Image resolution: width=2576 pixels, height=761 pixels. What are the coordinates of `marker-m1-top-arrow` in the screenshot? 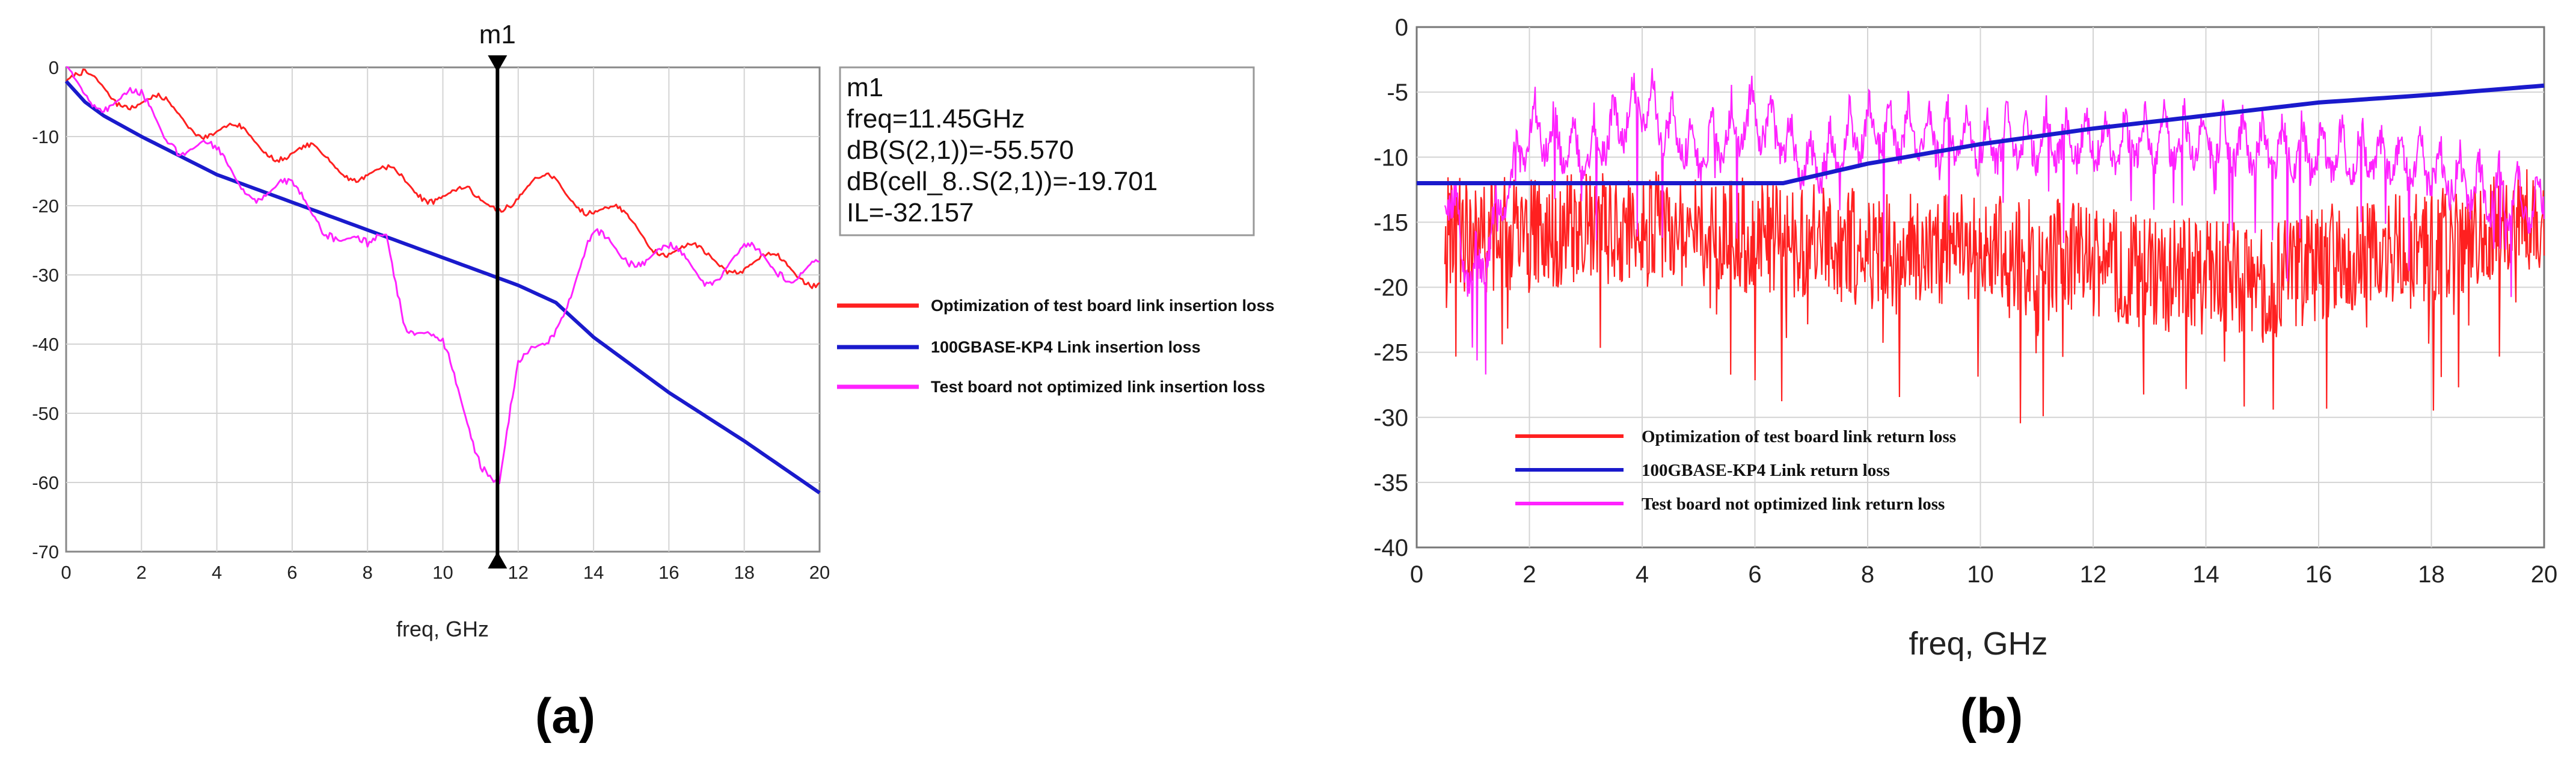 It's located at (498, 63).